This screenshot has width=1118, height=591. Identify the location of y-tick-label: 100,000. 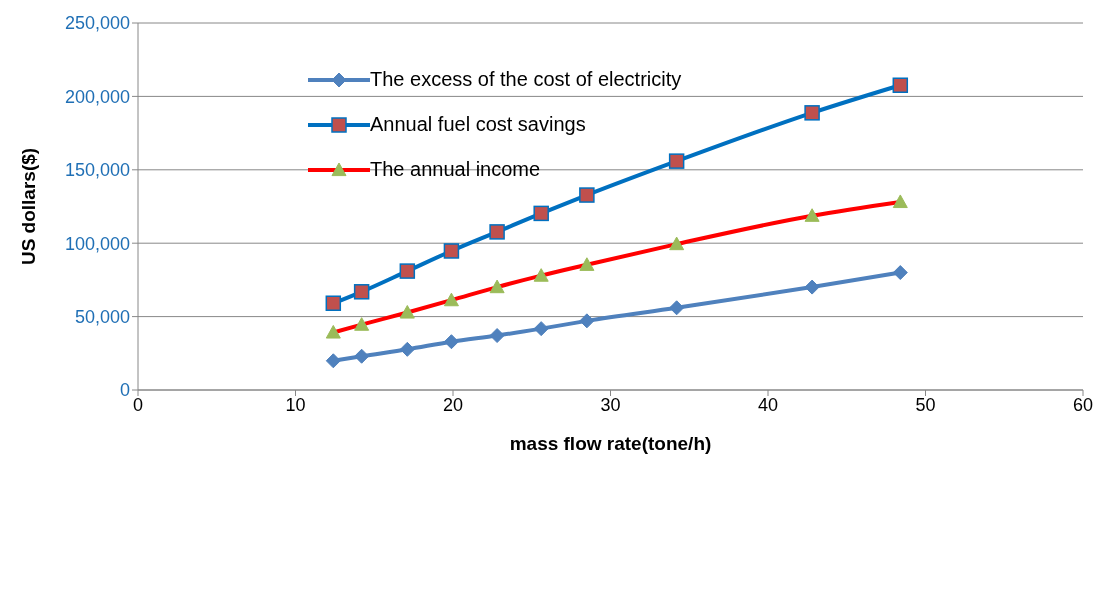
(97, 243).